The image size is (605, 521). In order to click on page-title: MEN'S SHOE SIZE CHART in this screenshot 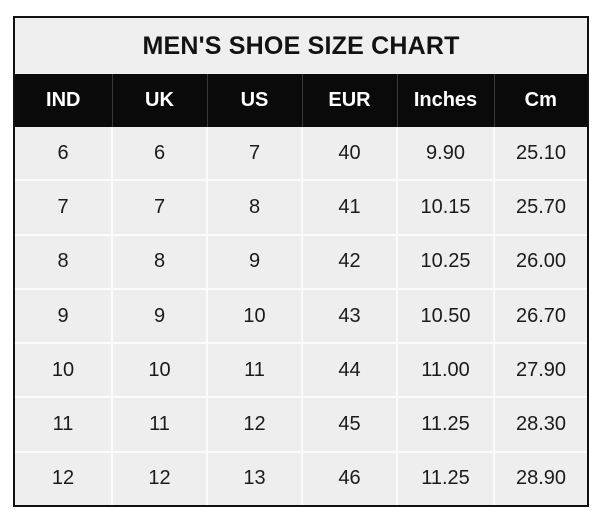, I will do `click(301, 46)`.